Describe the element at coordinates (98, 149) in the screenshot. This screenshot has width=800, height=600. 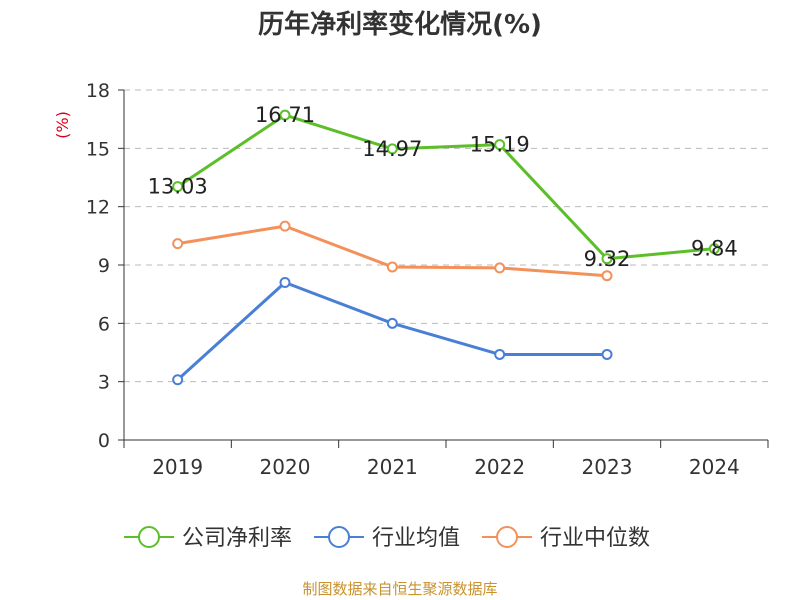
I see `y-tick-label: 15` at that location.